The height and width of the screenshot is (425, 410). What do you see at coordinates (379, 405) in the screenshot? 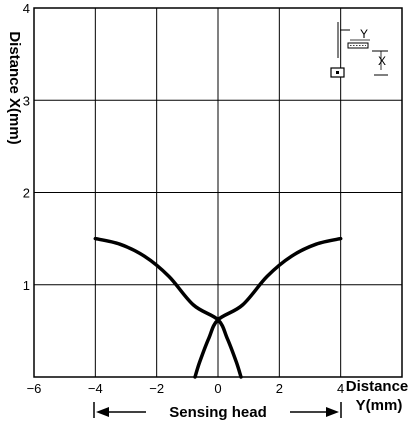
I see `x-axis-title-line2: Y(mm)` at bounding box center [379, 405].